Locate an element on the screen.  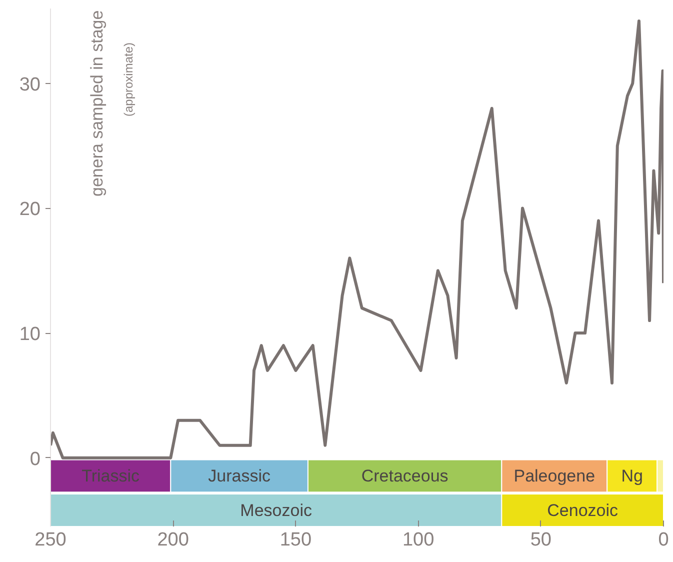
band-label: Triassic is located at coordinates (111, 476).